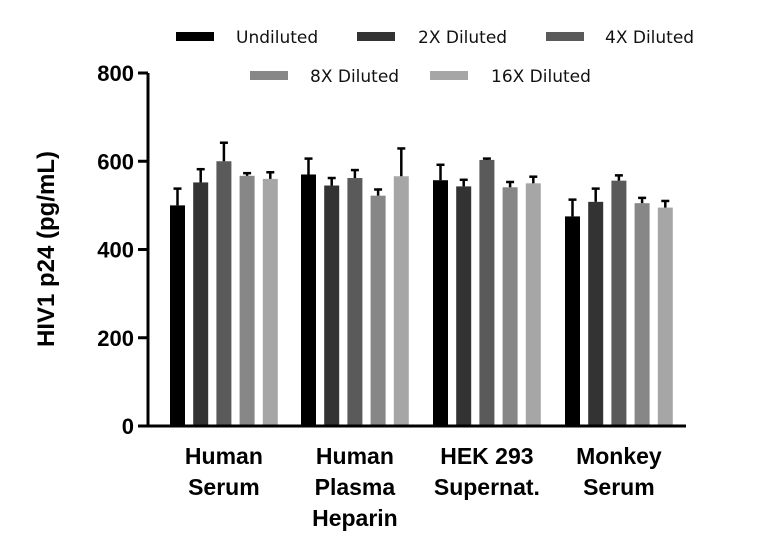 This screenshot has width=768, height=560. Describe the element at coordinates (649, 38) in the screenshot. I see `legend-label-2: 4X Diluted` at that location.